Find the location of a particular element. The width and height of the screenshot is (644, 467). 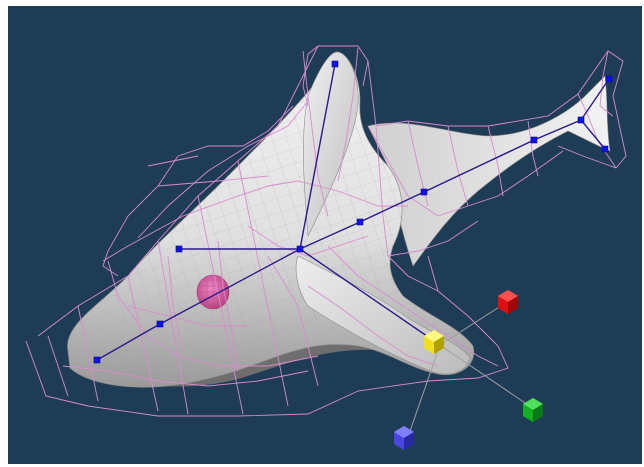

gizmo-y-handle is located at coordinates (533, 410).